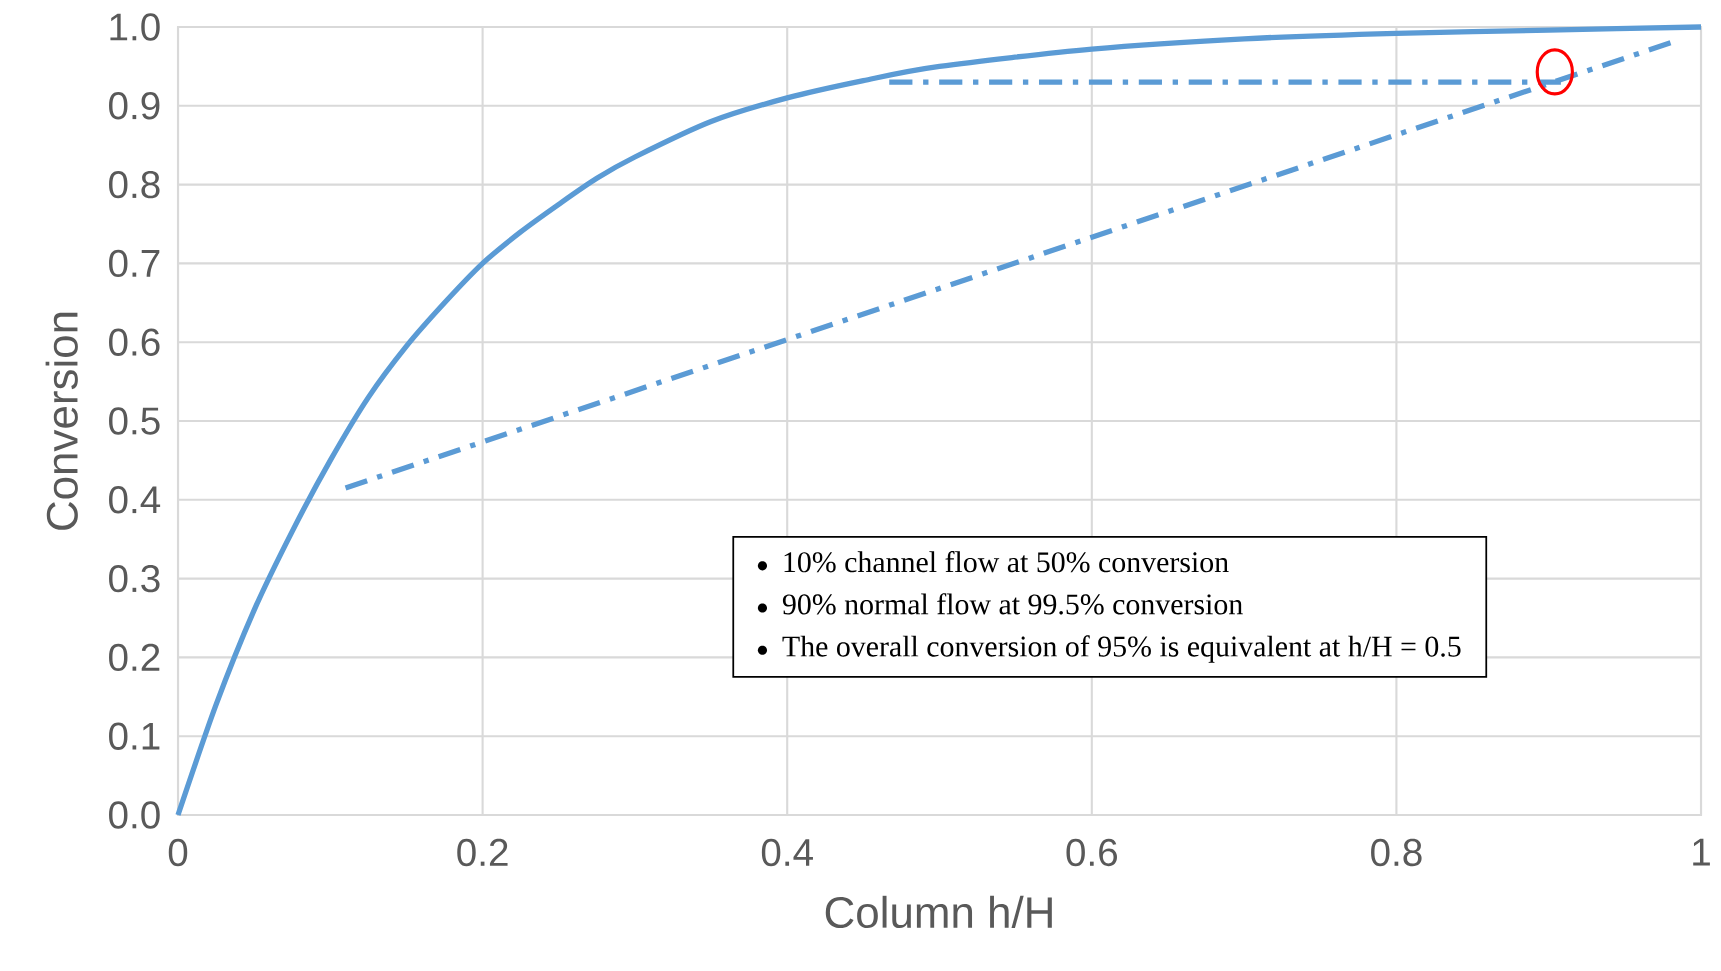 Image resolution: width=1721 pixels, height=971 pixels. What do you see at coordinates (135, 500) in the screenshot?
I see `y-tick-label: 0.4` at bounding box center [135, 500].